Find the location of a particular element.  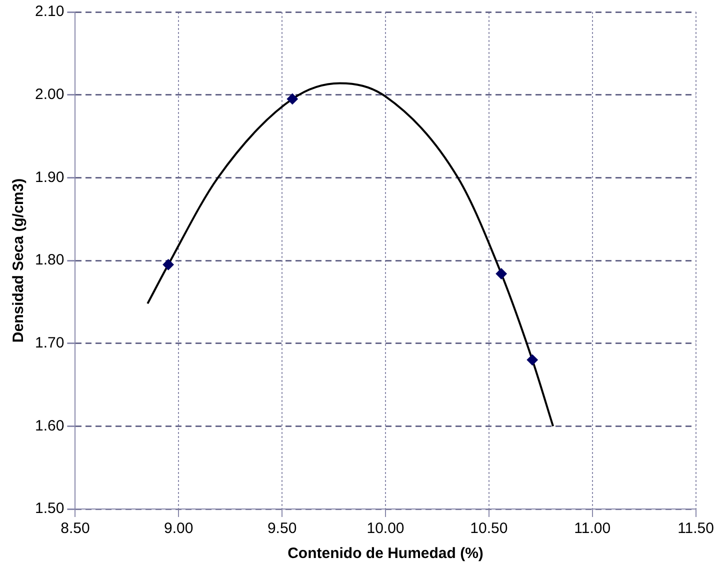

y-tick-label: 1.70 is located at coordinates (49, 343).